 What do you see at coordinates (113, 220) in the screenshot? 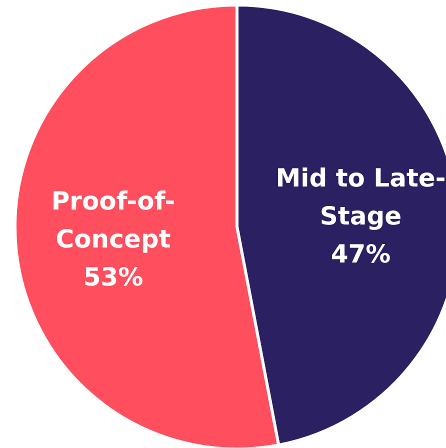
I see `slice-label: Proof-of-Concept` at bounding box center [113, 220].